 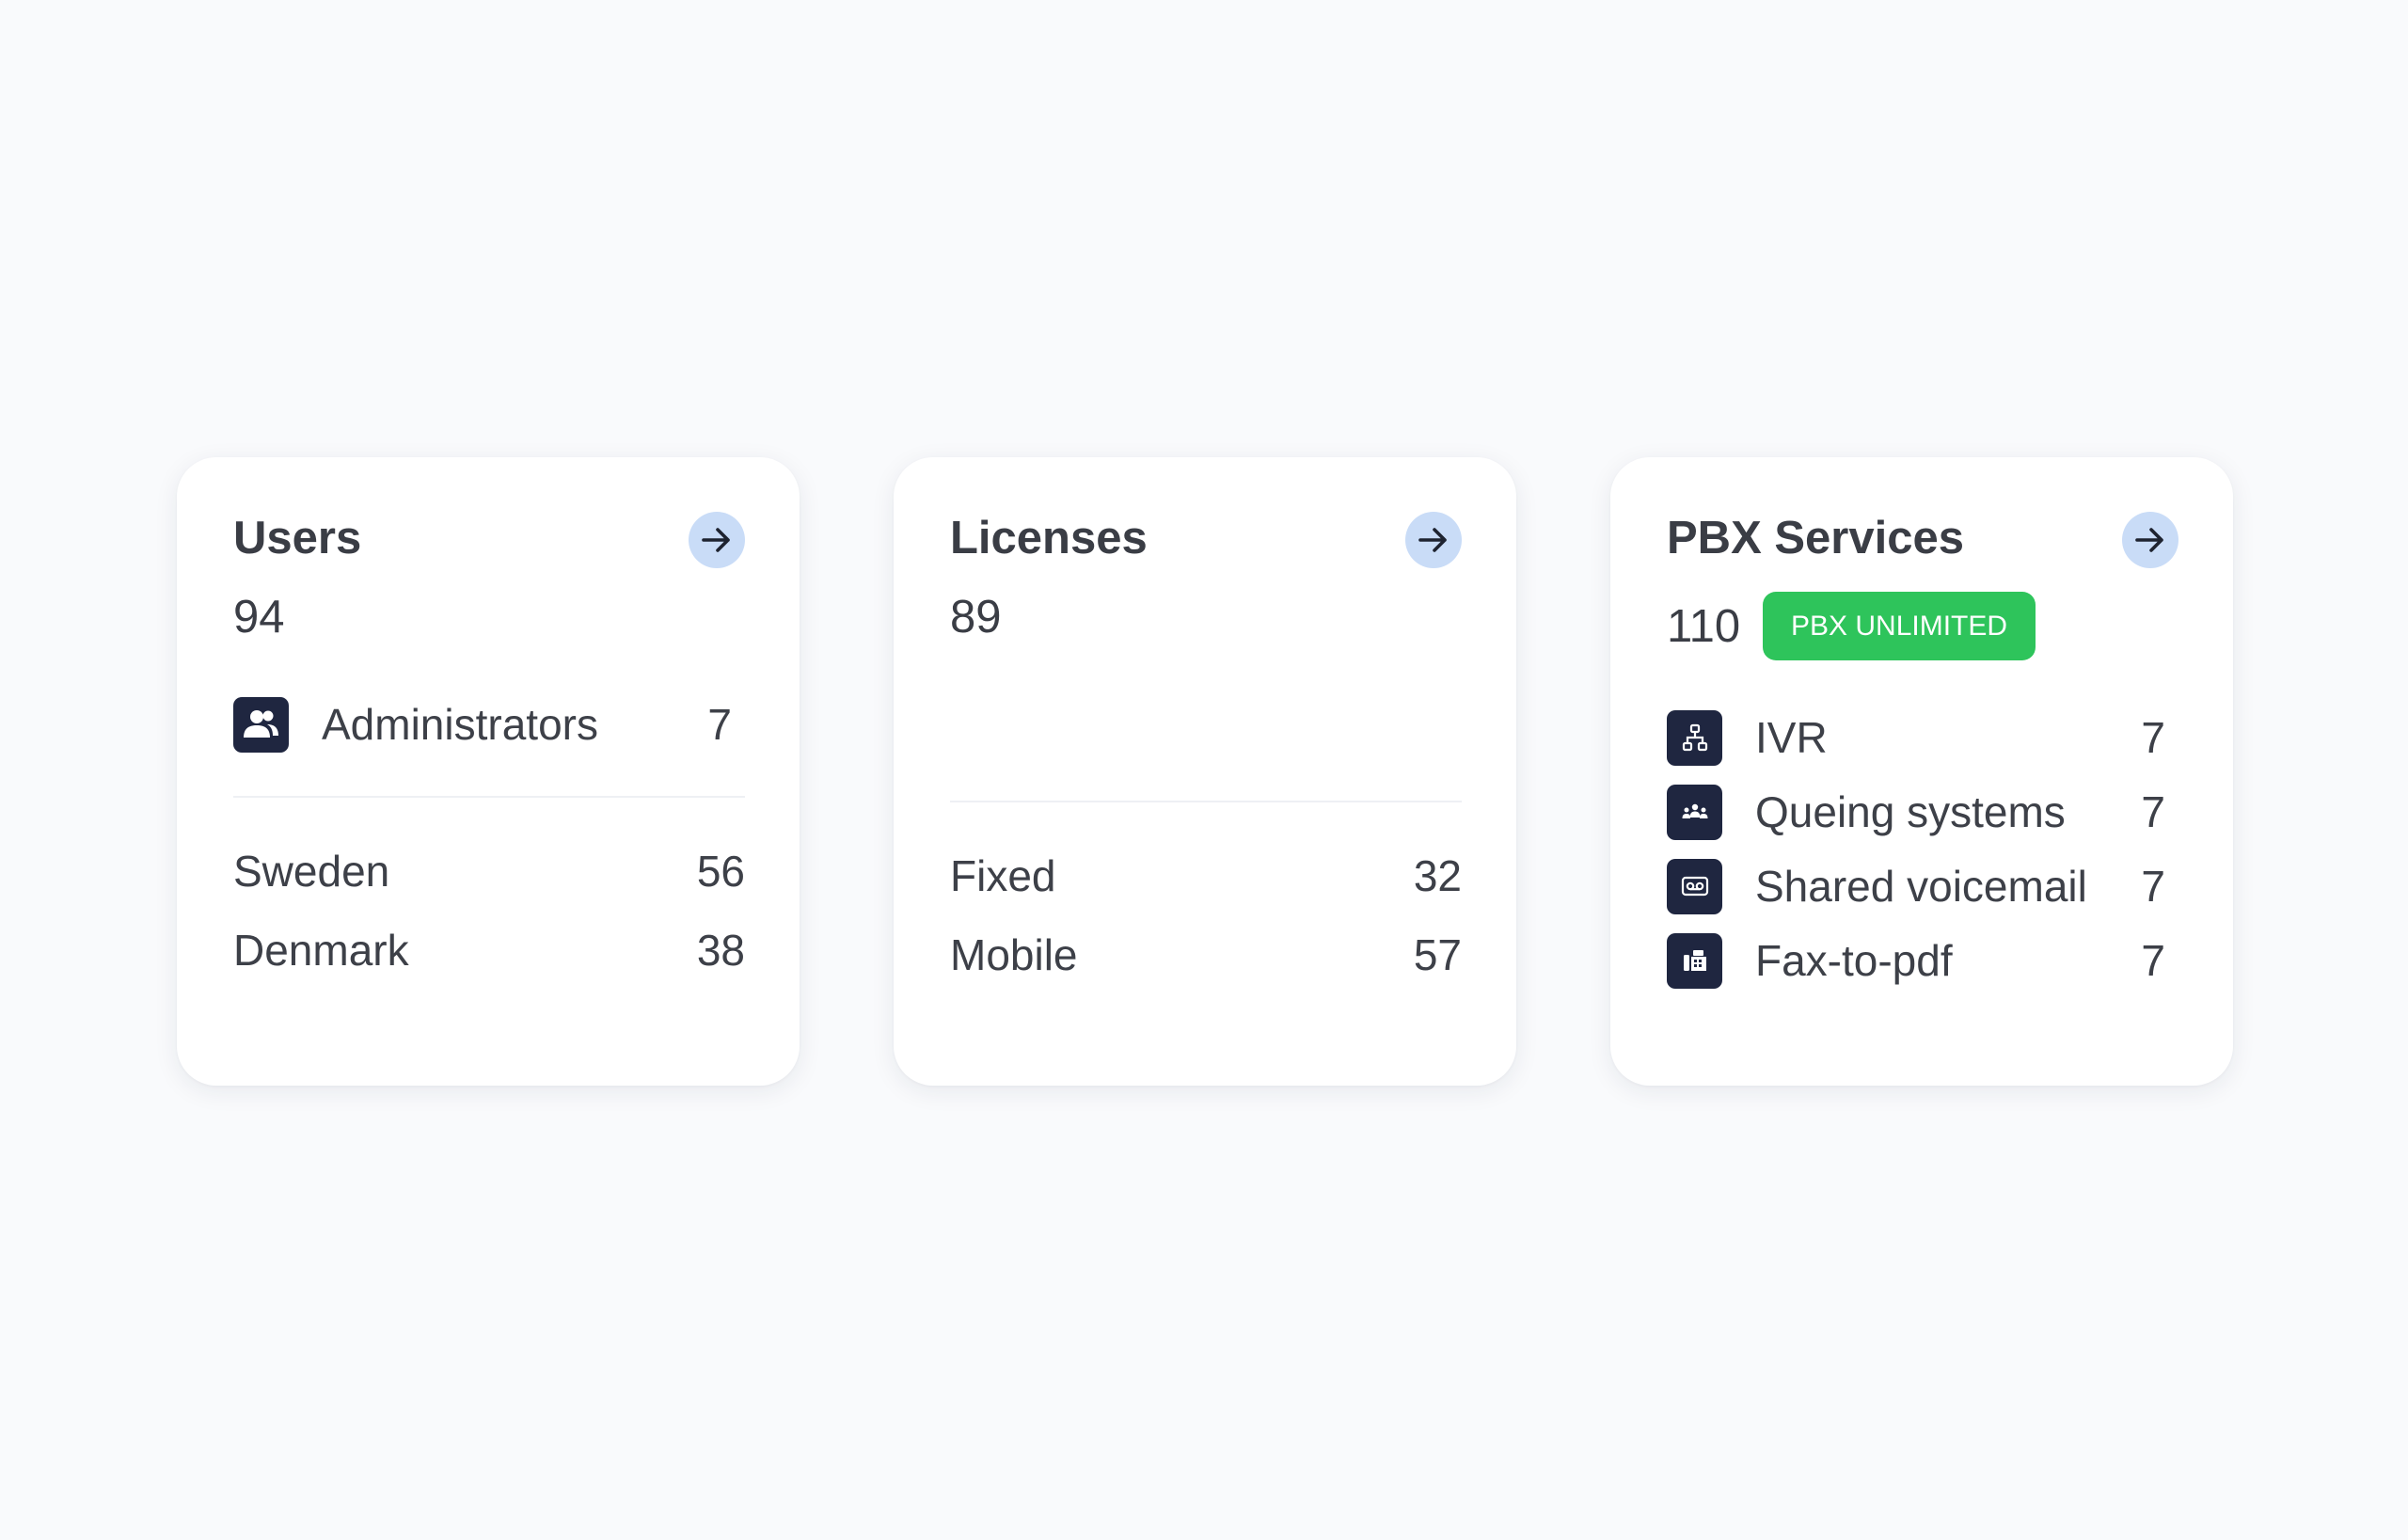 What do you see at coordinates (312, 871) in the screenshot?
I see `country-label: Sweden` at bounding box center [312, 871].